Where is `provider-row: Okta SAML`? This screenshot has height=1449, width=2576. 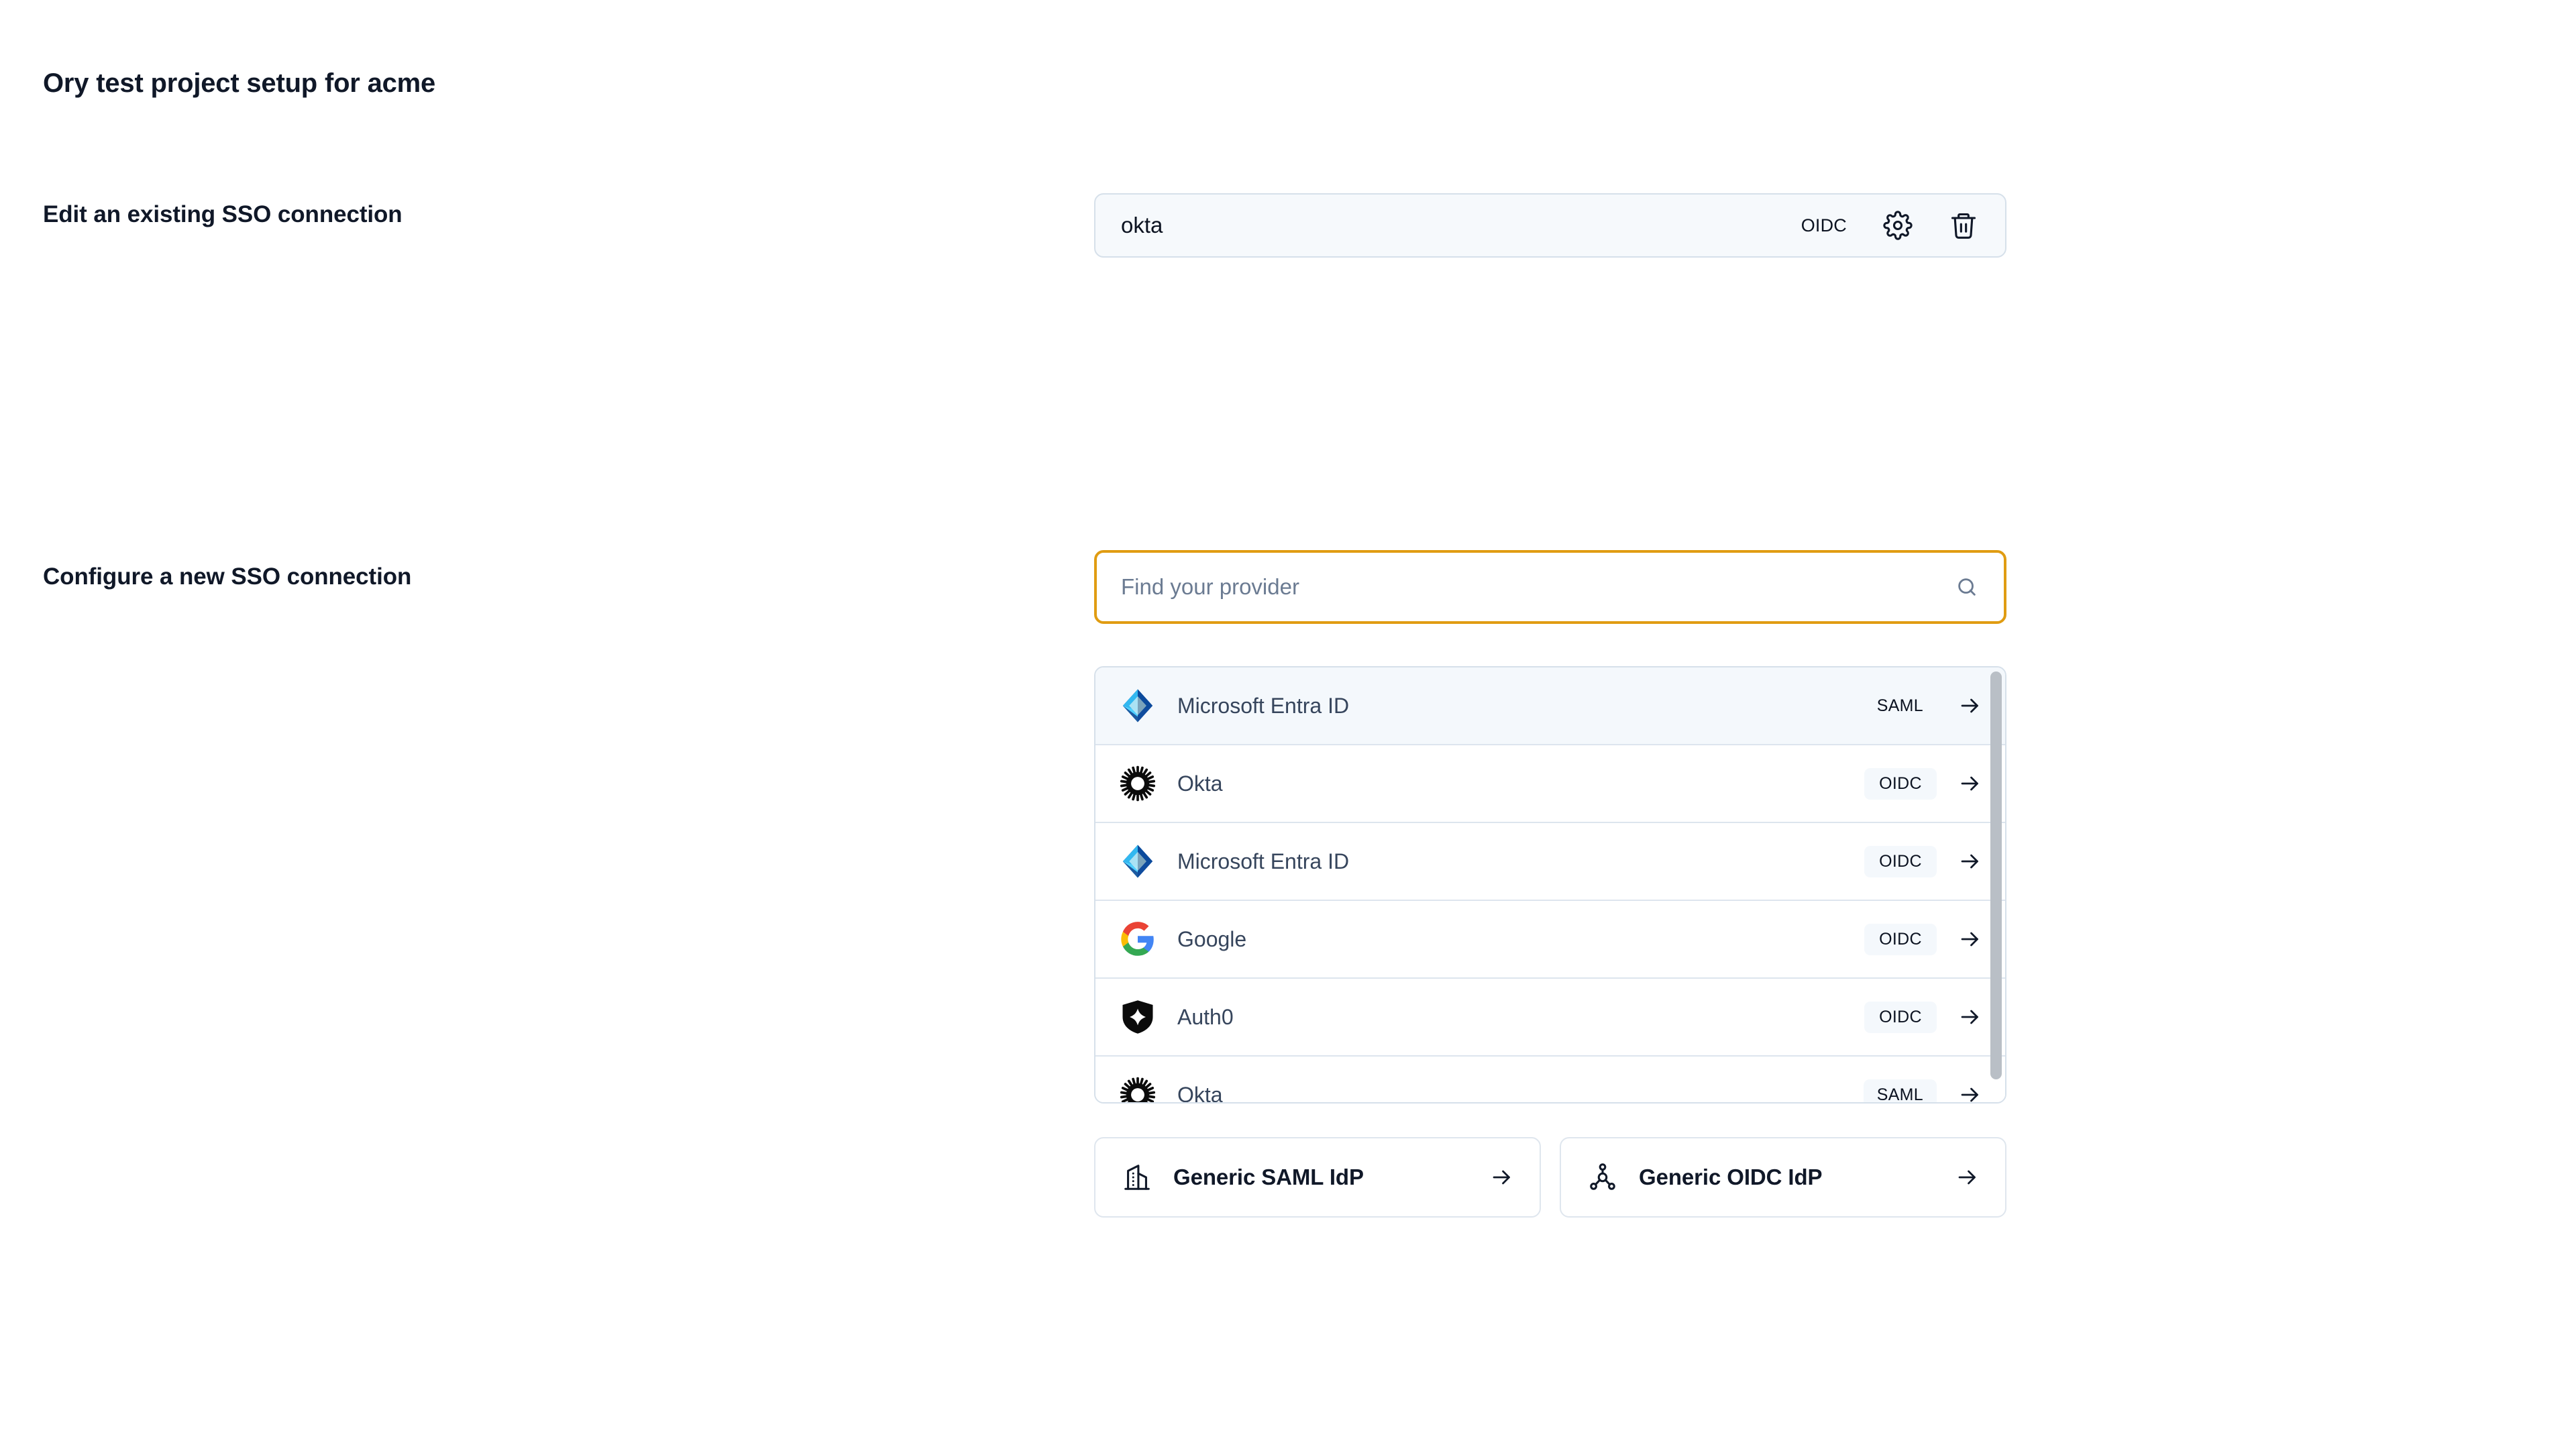
provider-row: Okta SAML is located at coordinates (1550, 1080).